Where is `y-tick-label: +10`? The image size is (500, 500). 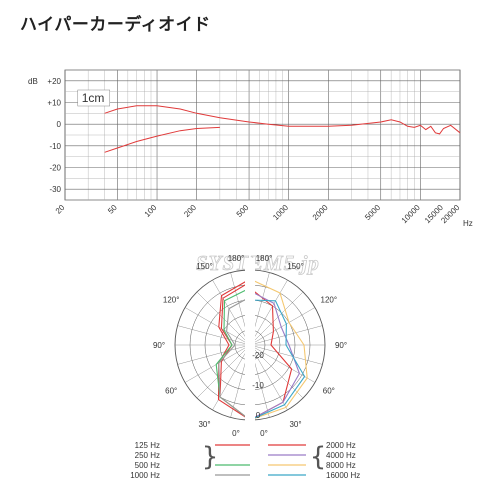
y-tick-label: +10 is located at coordinates (54, 103).